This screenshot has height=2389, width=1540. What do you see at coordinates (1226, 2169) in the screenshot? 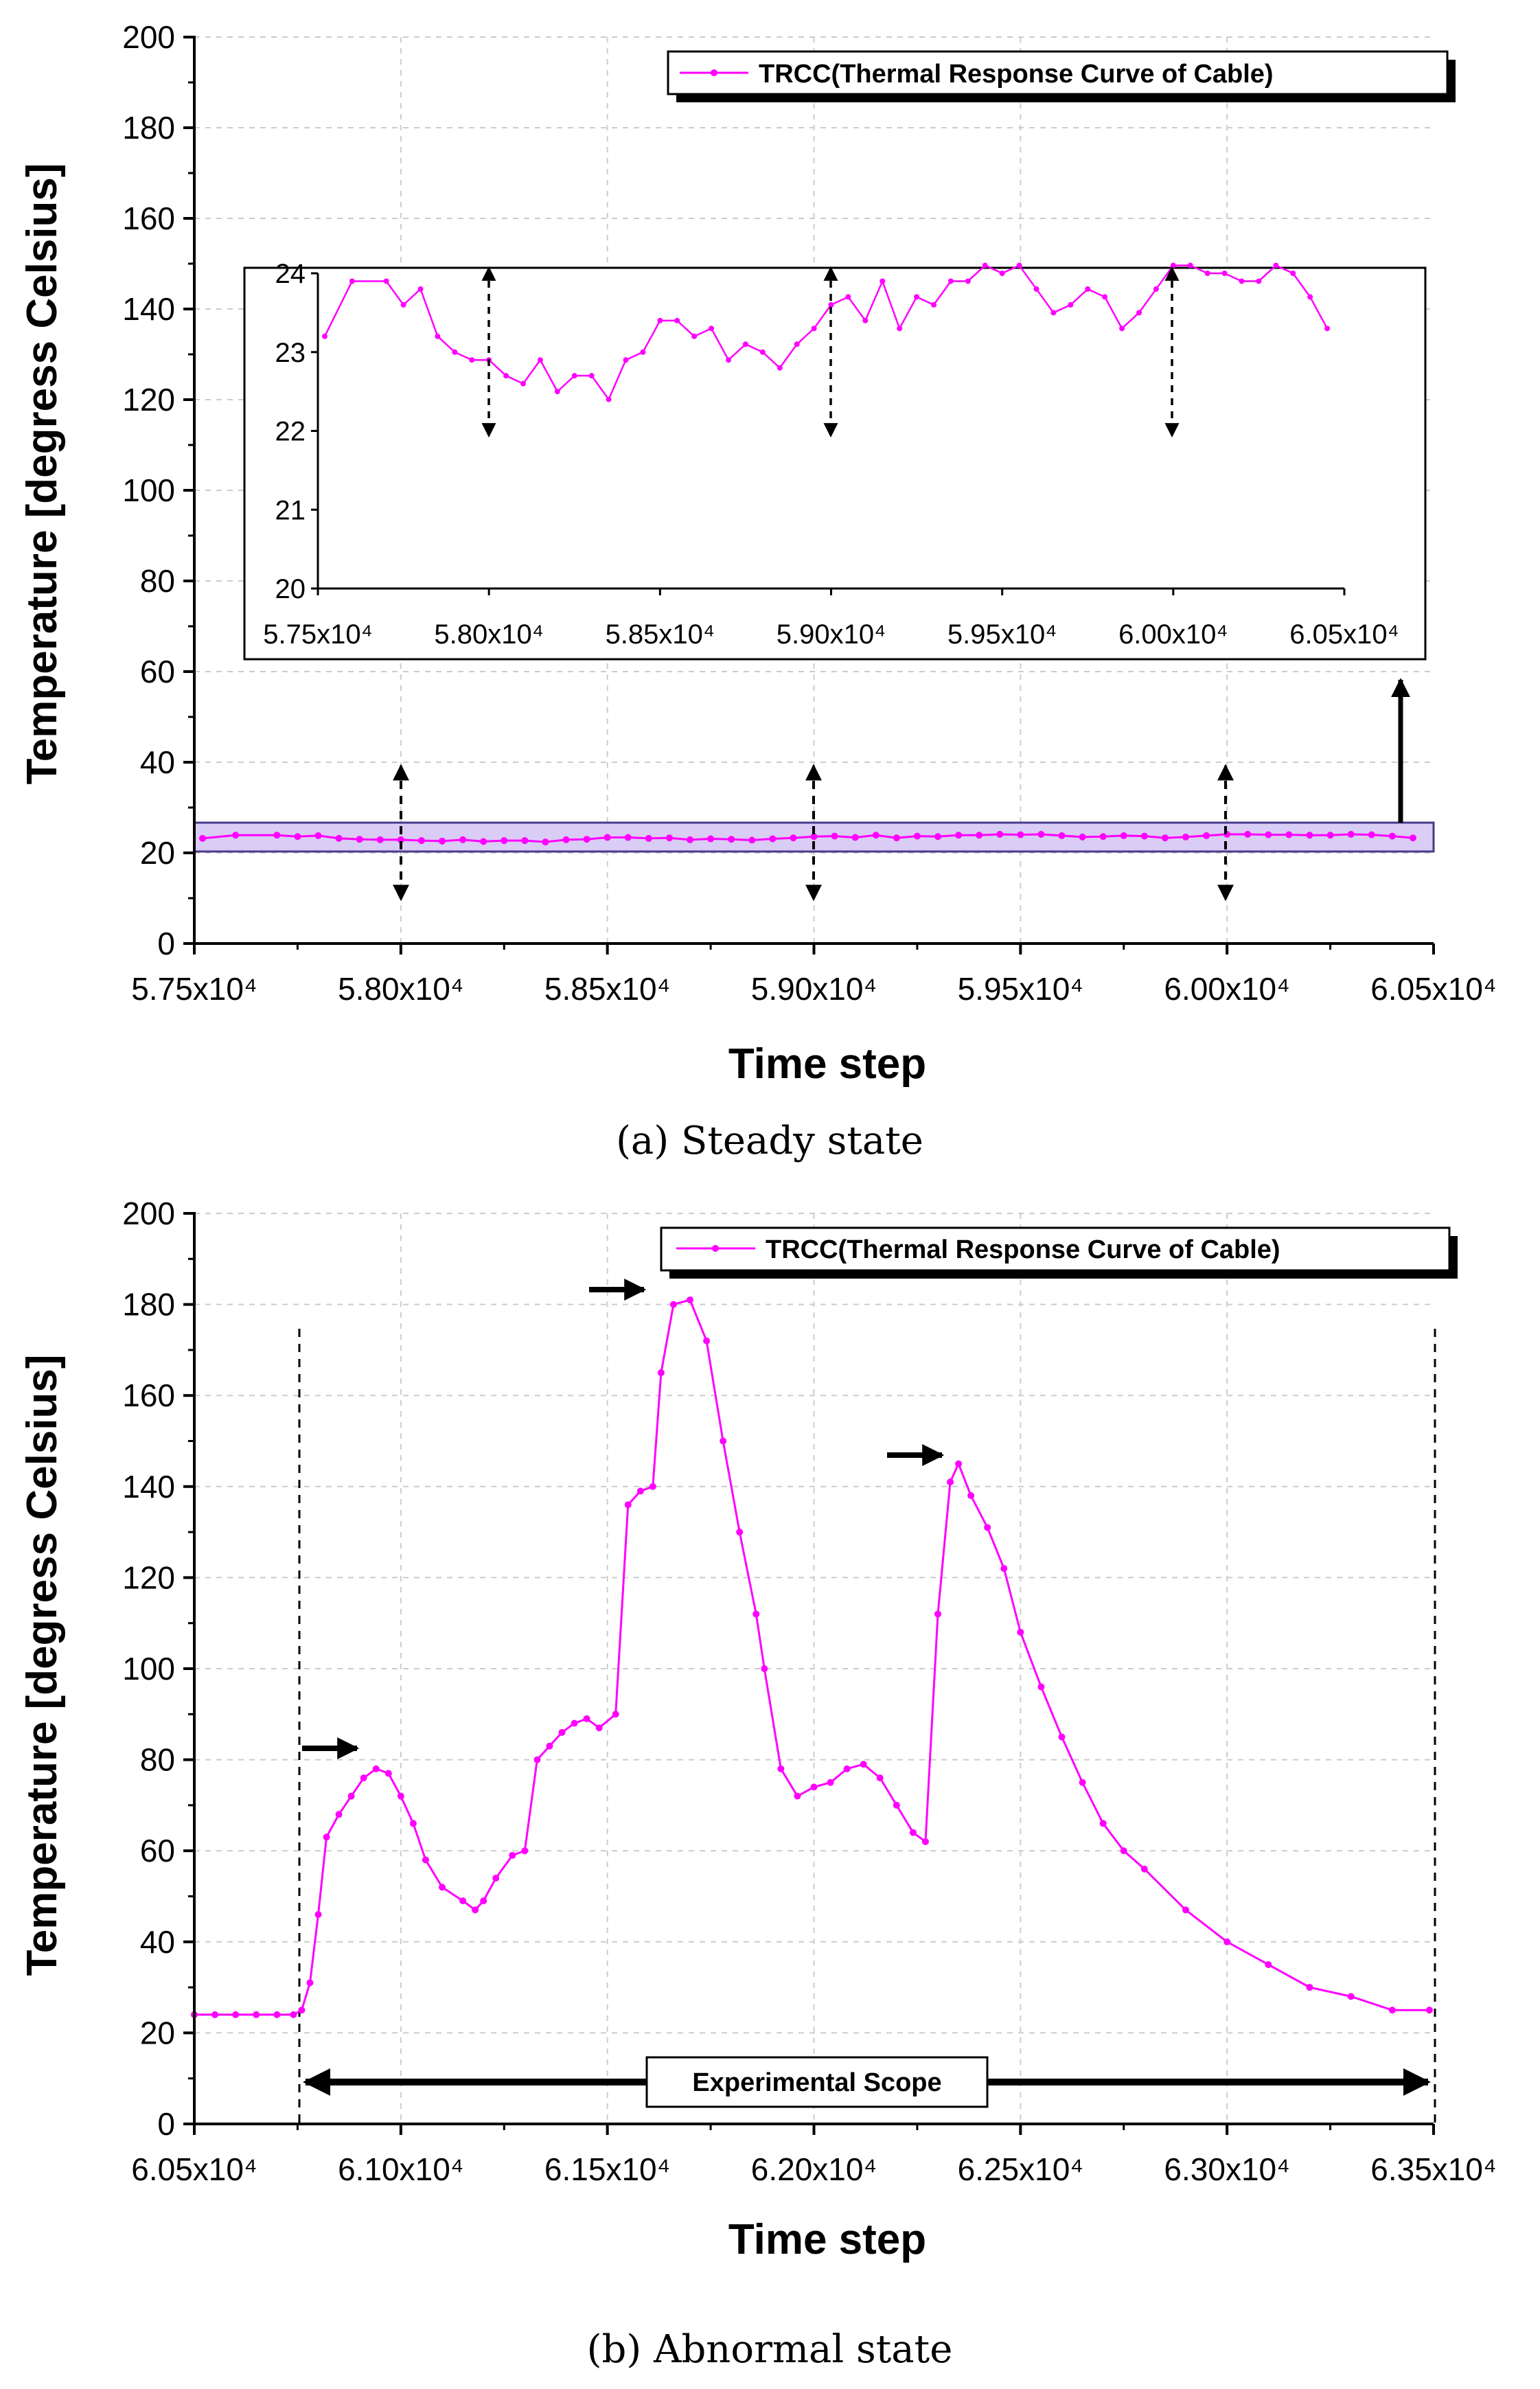
I see `x-tick-label: 6.30x10⁴` at bounding box center [1226, 2169].